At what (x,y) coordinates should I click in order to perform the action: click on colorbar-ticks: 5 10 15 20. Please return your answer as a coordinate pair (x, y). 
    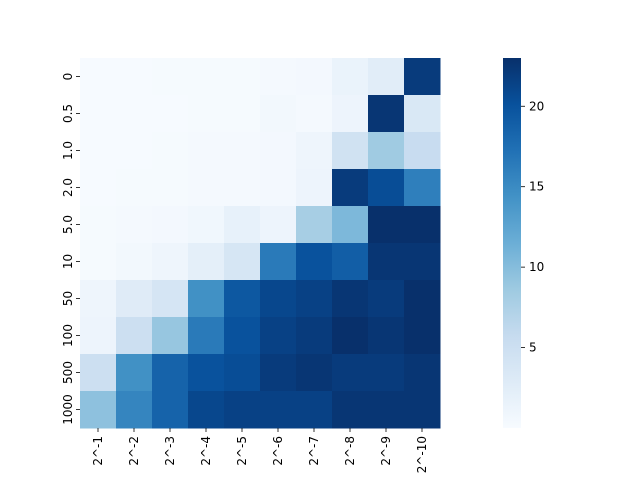
    Looking at the image, I should click on (532, 227).